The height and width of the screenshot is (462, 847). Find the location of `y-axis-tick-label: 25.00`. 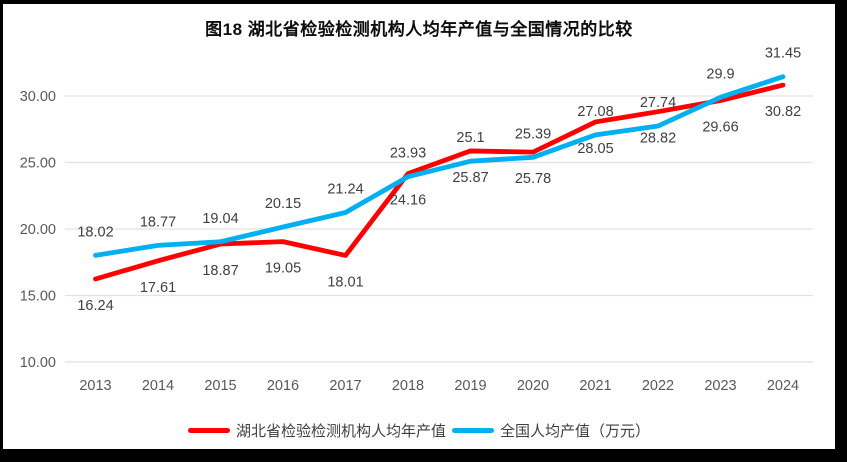

y-axis-tick-label: 25.00 is located at coordinates (38, 164).